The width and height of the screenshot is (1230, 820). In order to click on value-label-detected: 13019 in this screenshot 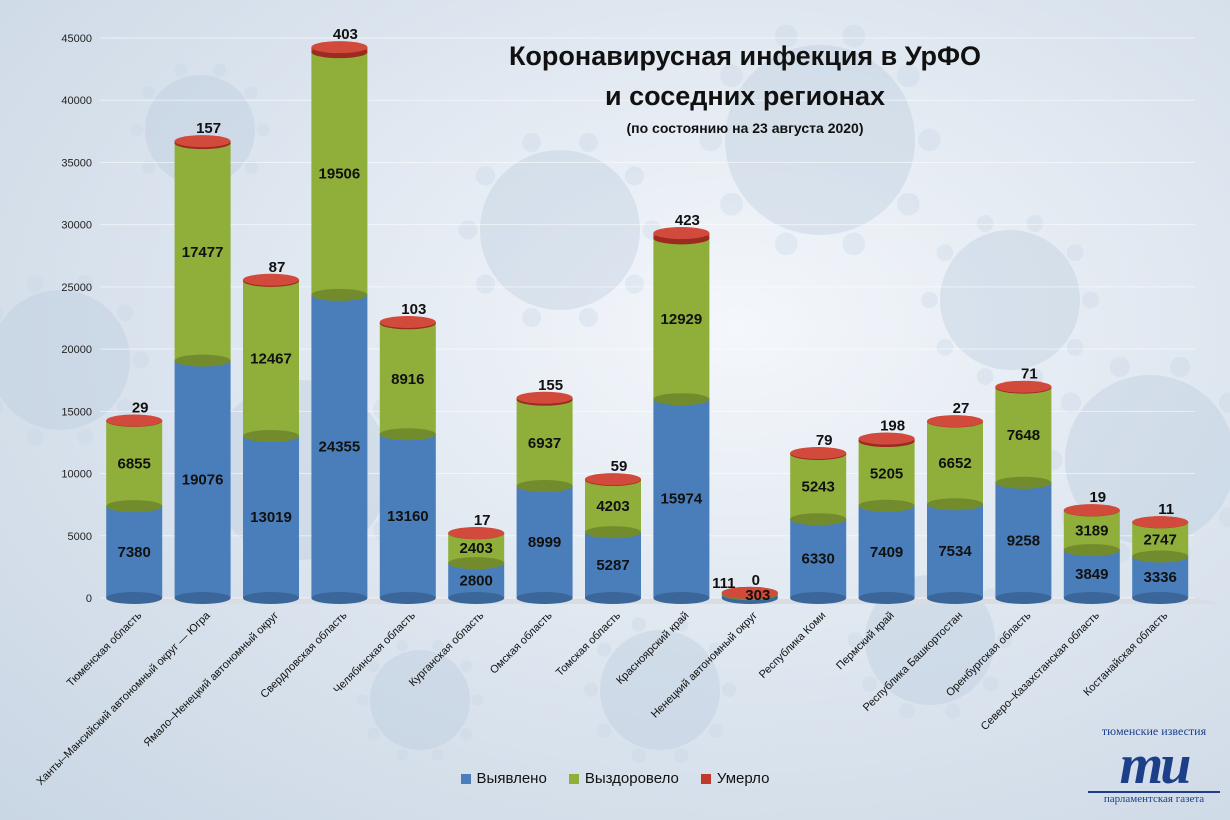, I will do `click(271, 517)`.